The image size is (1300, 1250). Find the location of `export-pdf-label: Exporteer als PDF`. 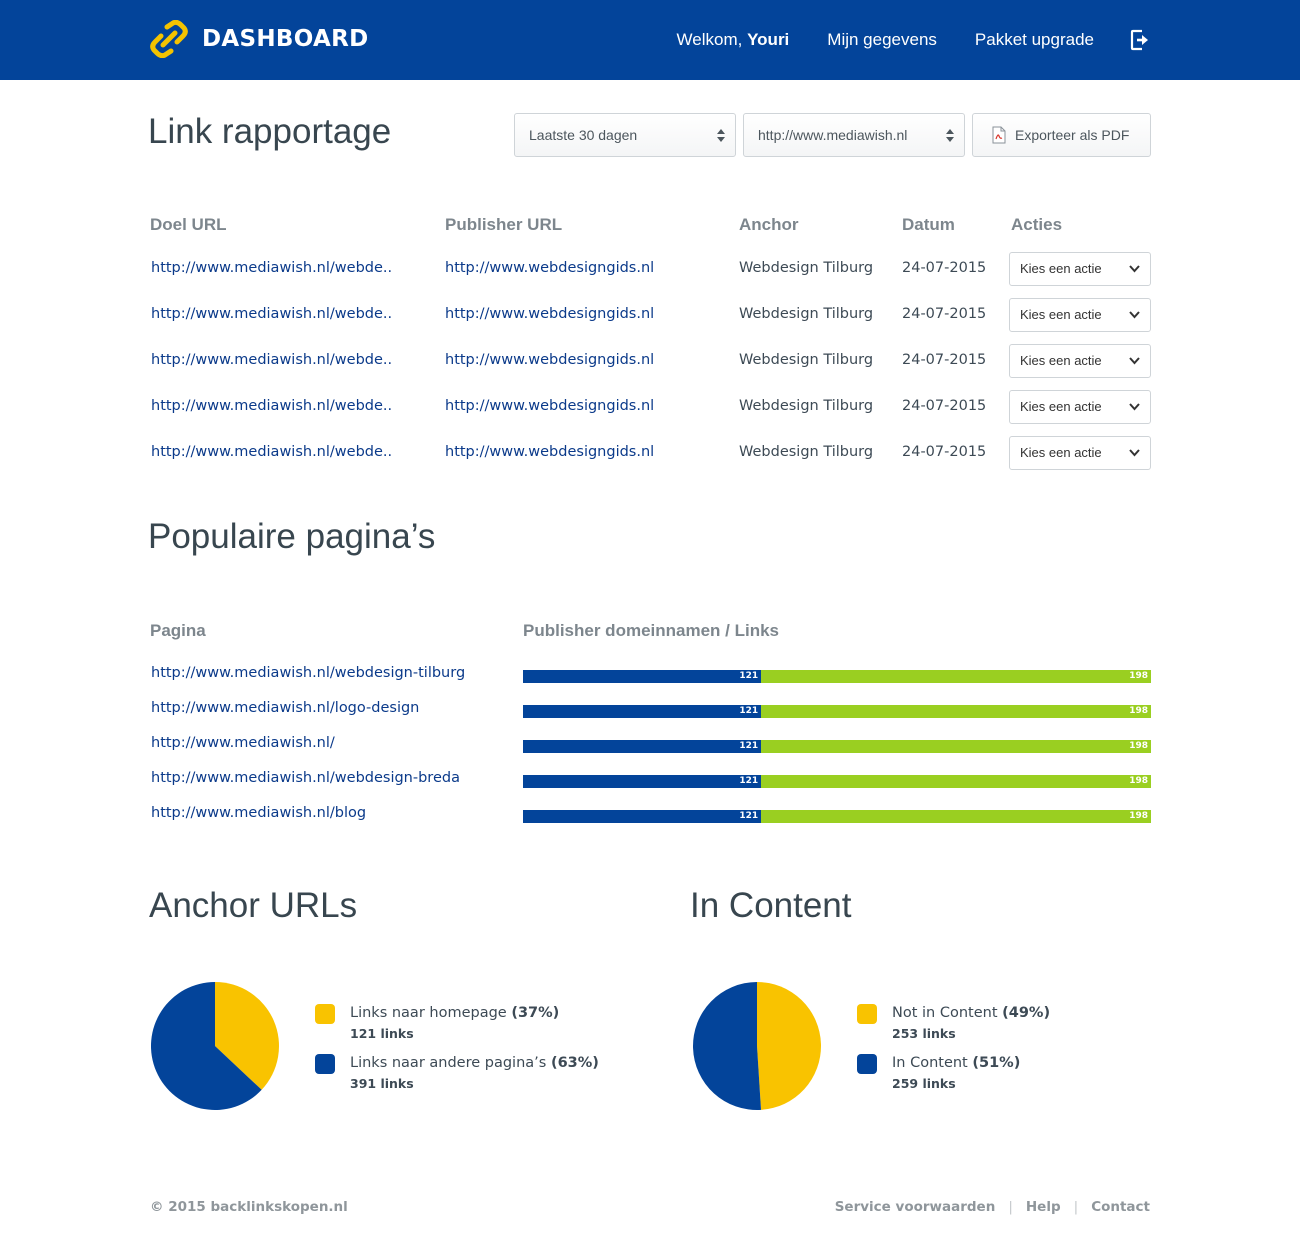

export-pdf-label: Exporteer als PDF is located at coordinates (1072, 135).